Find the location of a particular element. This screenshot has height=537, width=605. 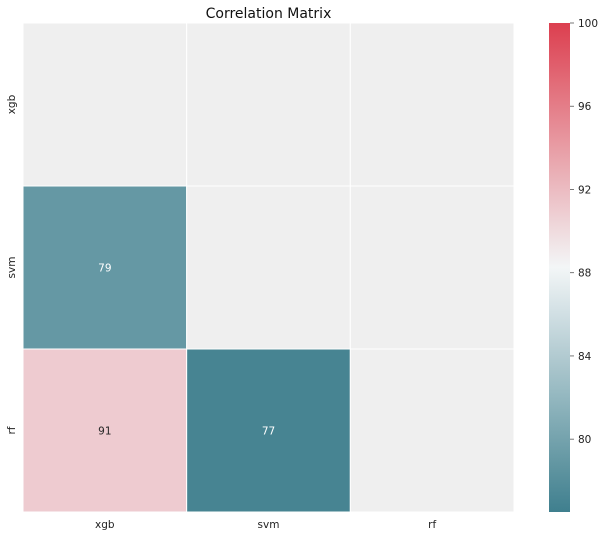

colorbar-tick-label-88: 88 is located at coordinates (584, 274).